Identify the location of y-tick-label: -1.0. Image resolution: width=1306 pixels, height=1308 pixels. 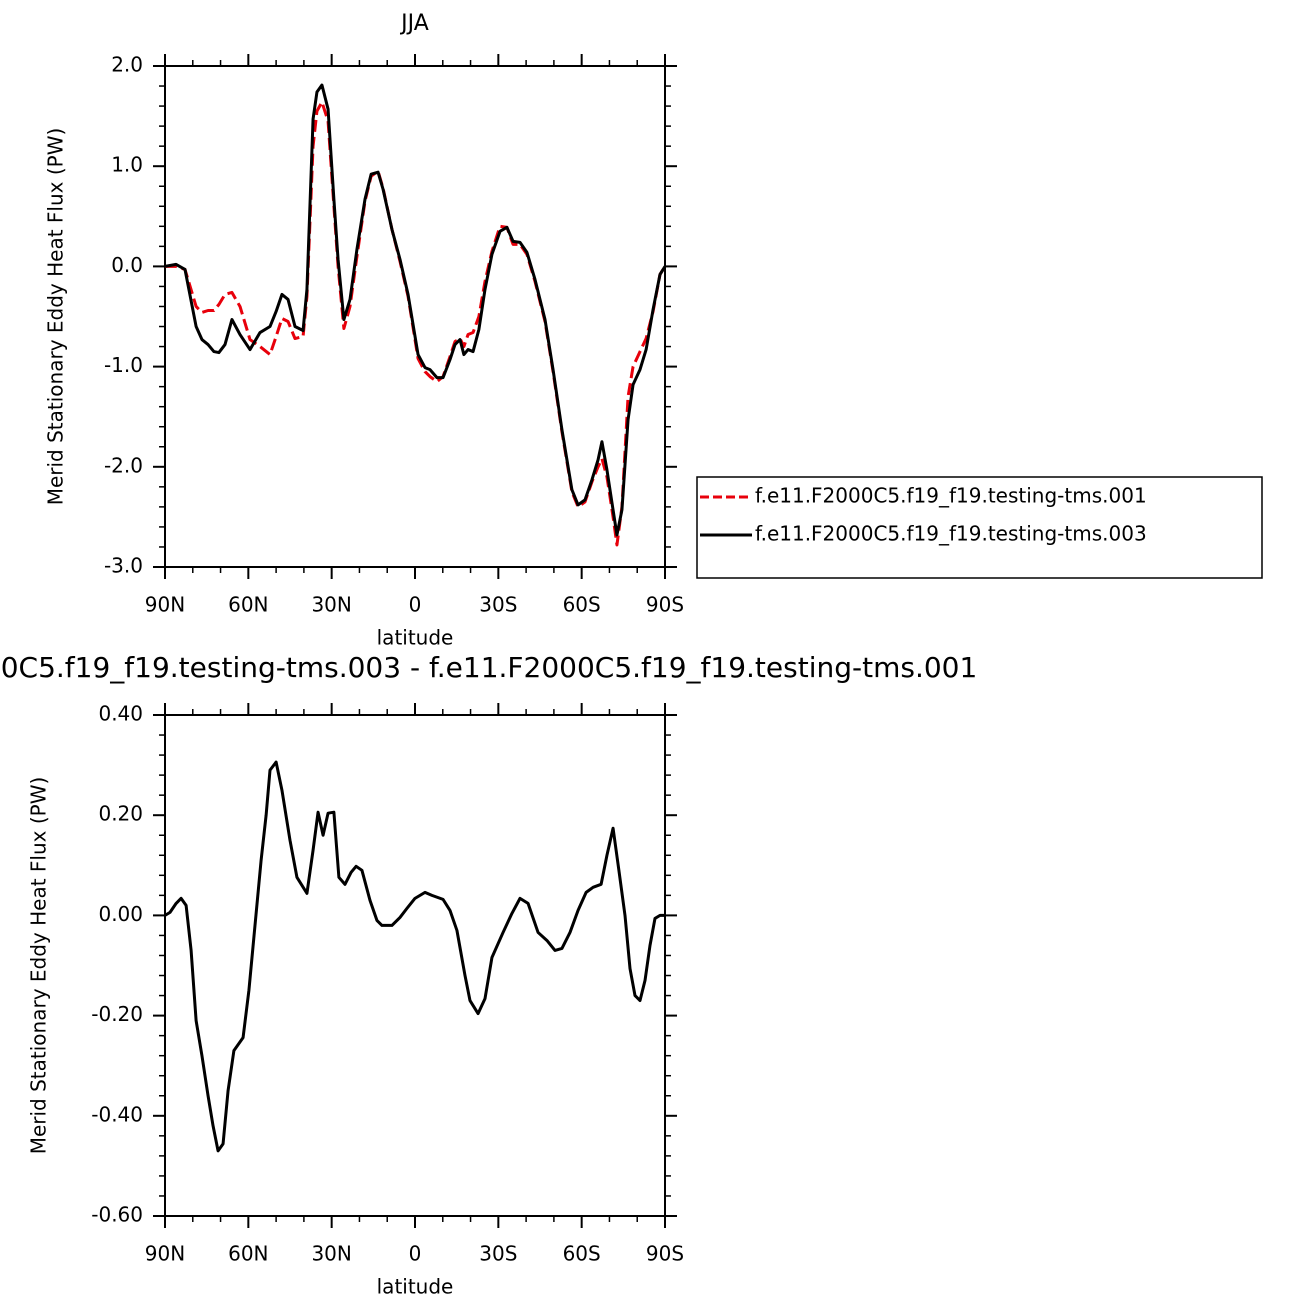
(123, 365).